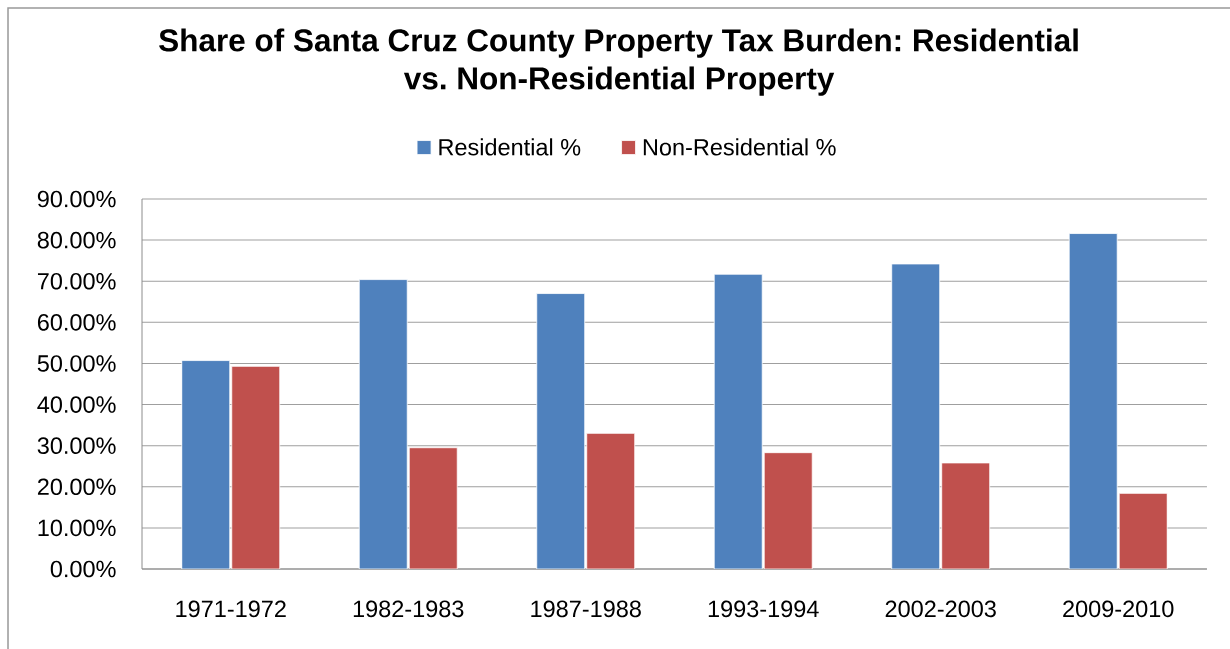  I want to click on legend-label: Residential %, so click(510, 147).